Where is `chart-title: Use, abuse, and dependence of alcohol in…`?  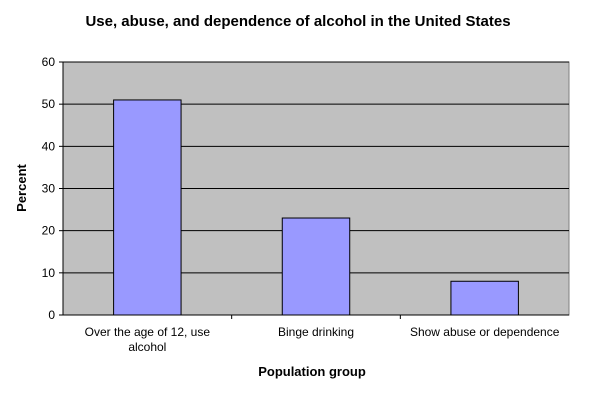 chart-title: Use, abuse, and dependence of alcohol in… is located at coordinates (297, 21).